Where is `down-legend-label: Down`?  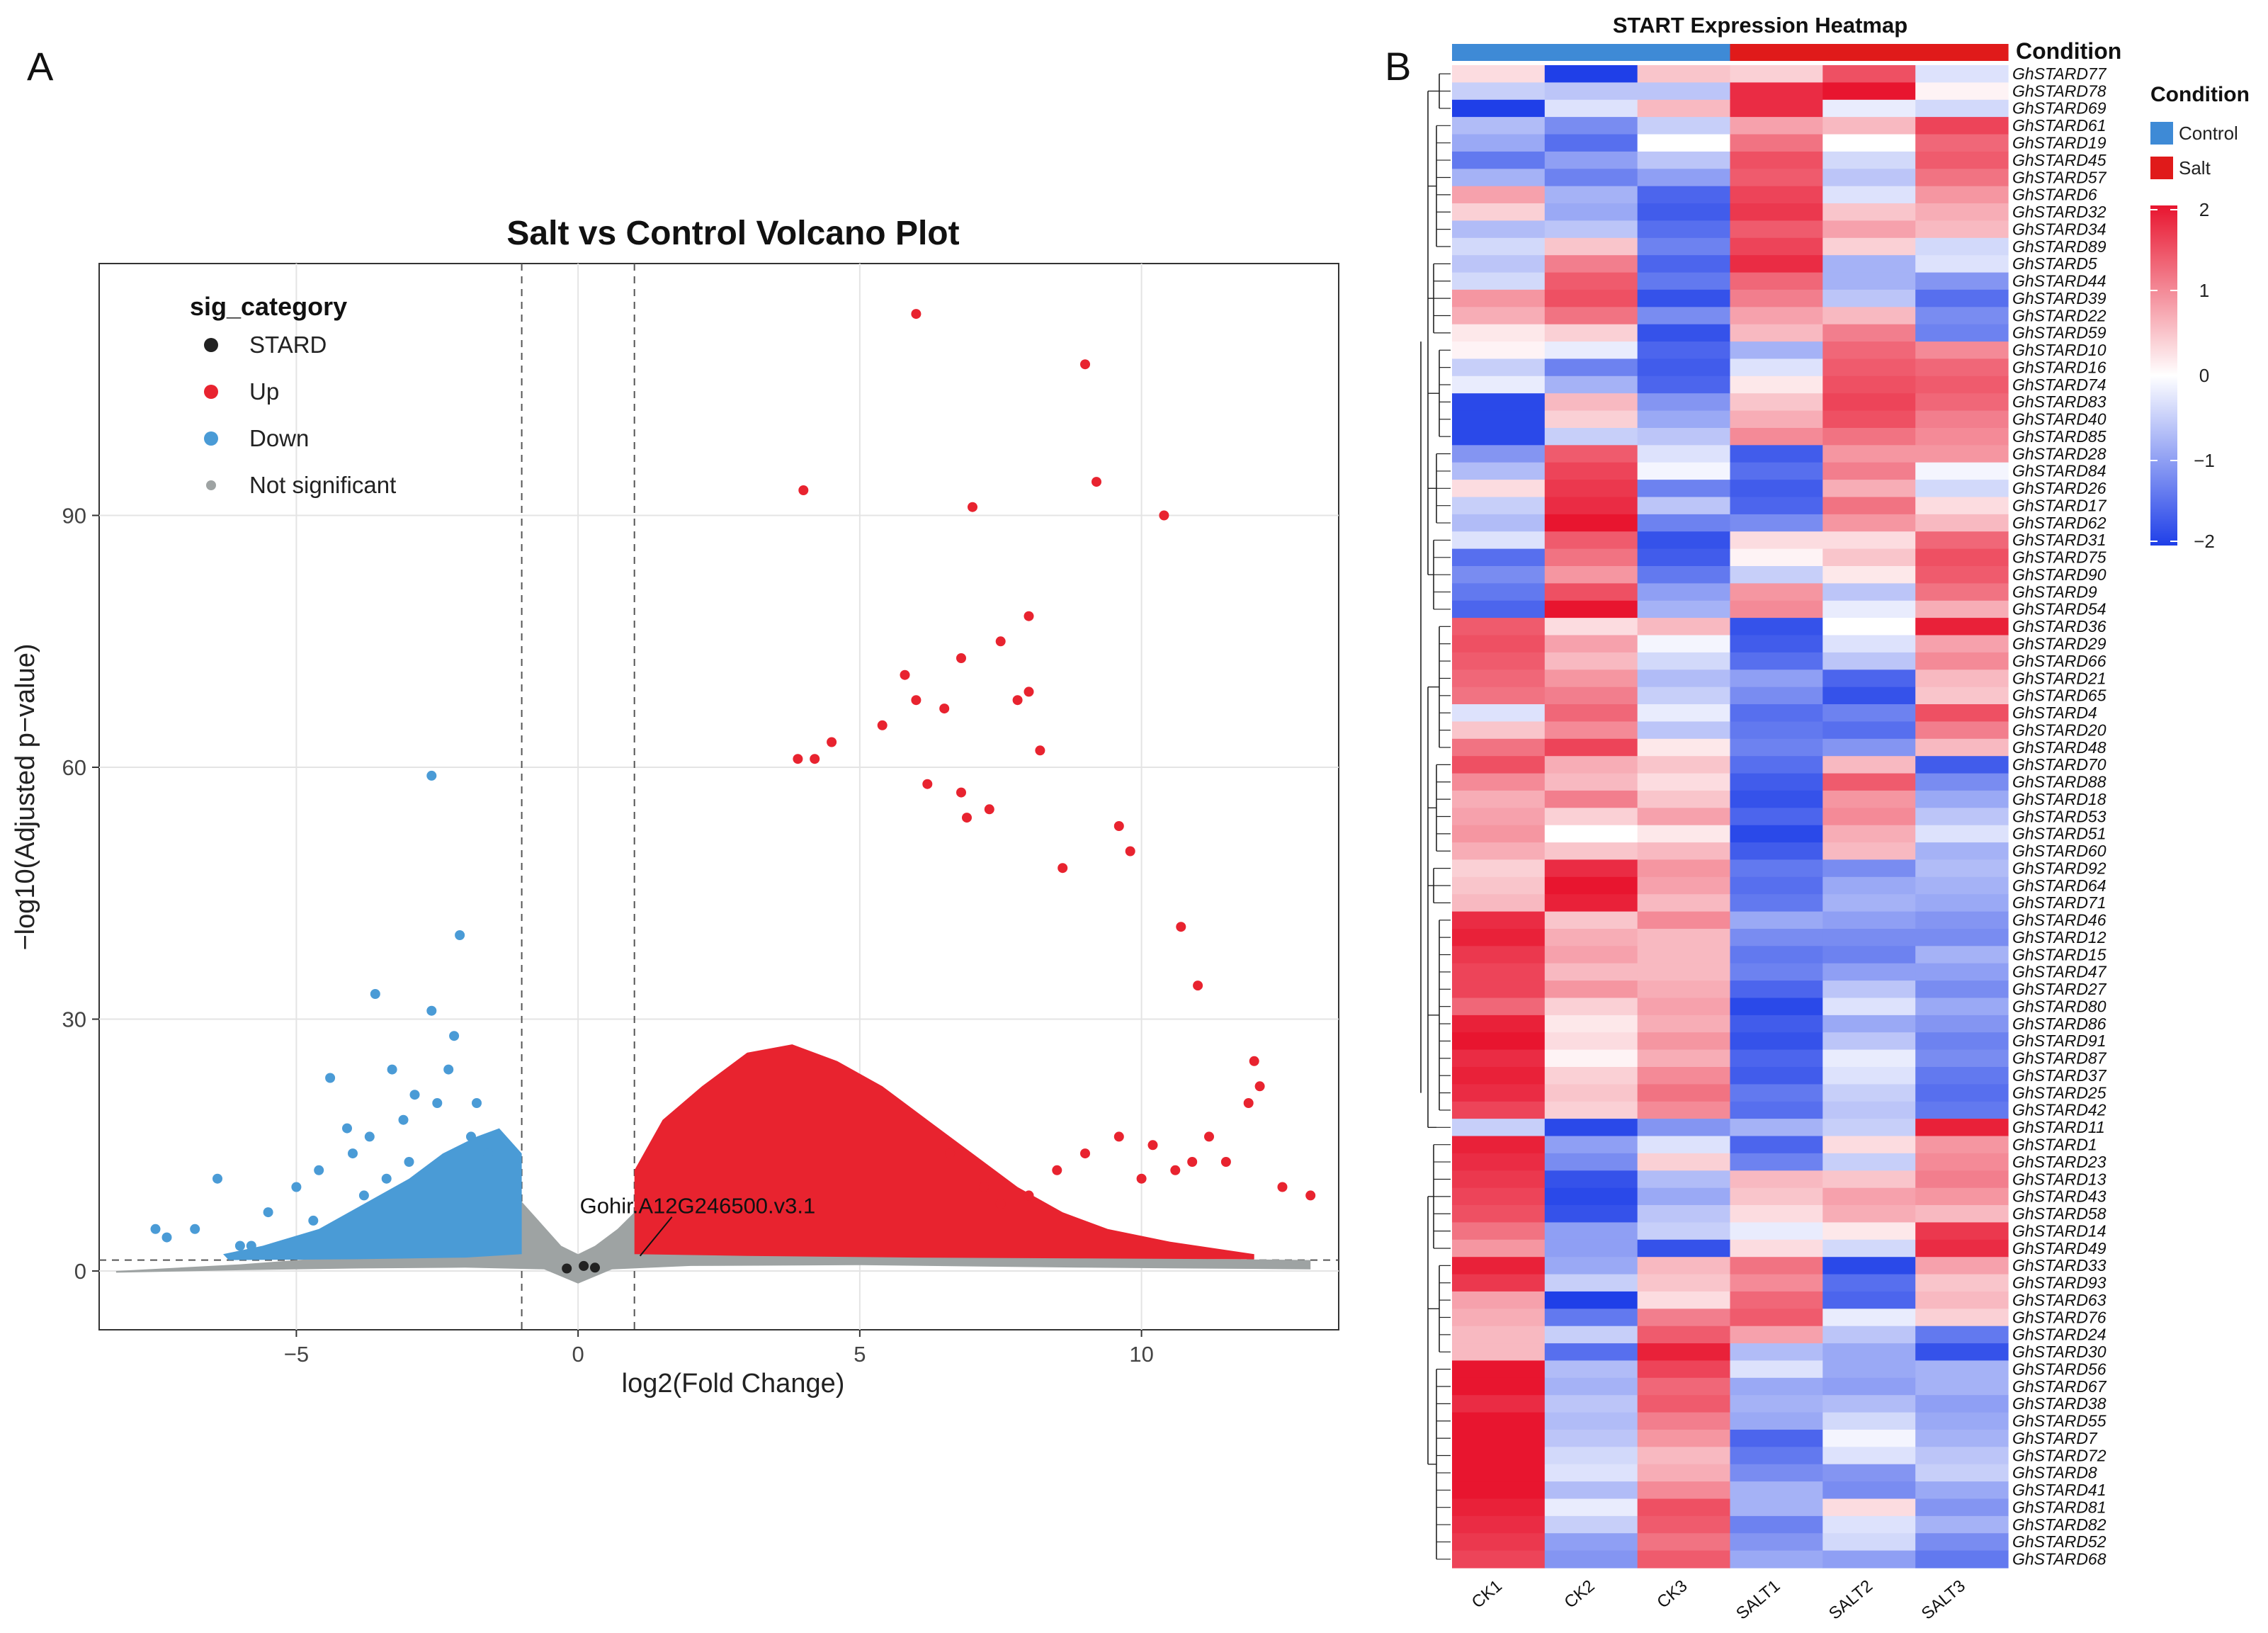 down-legend-label: Down is located at coordinates (279, 438).